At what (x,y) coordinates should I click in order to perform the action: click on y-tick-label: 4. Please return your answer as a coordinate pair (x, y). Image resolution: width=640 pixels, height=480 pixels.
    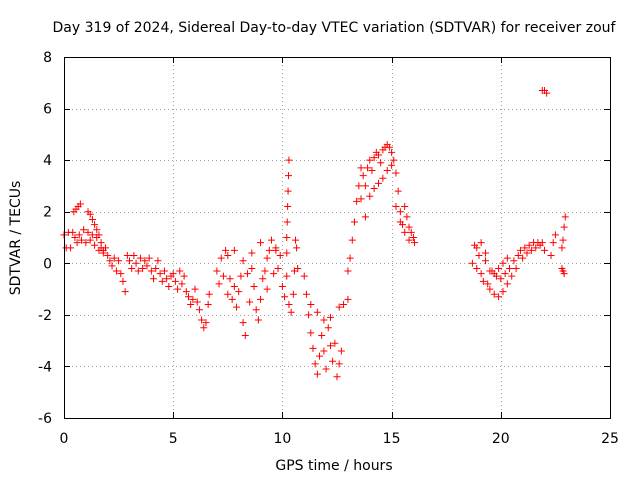
    Looking at the image, I should click on (47, 161).